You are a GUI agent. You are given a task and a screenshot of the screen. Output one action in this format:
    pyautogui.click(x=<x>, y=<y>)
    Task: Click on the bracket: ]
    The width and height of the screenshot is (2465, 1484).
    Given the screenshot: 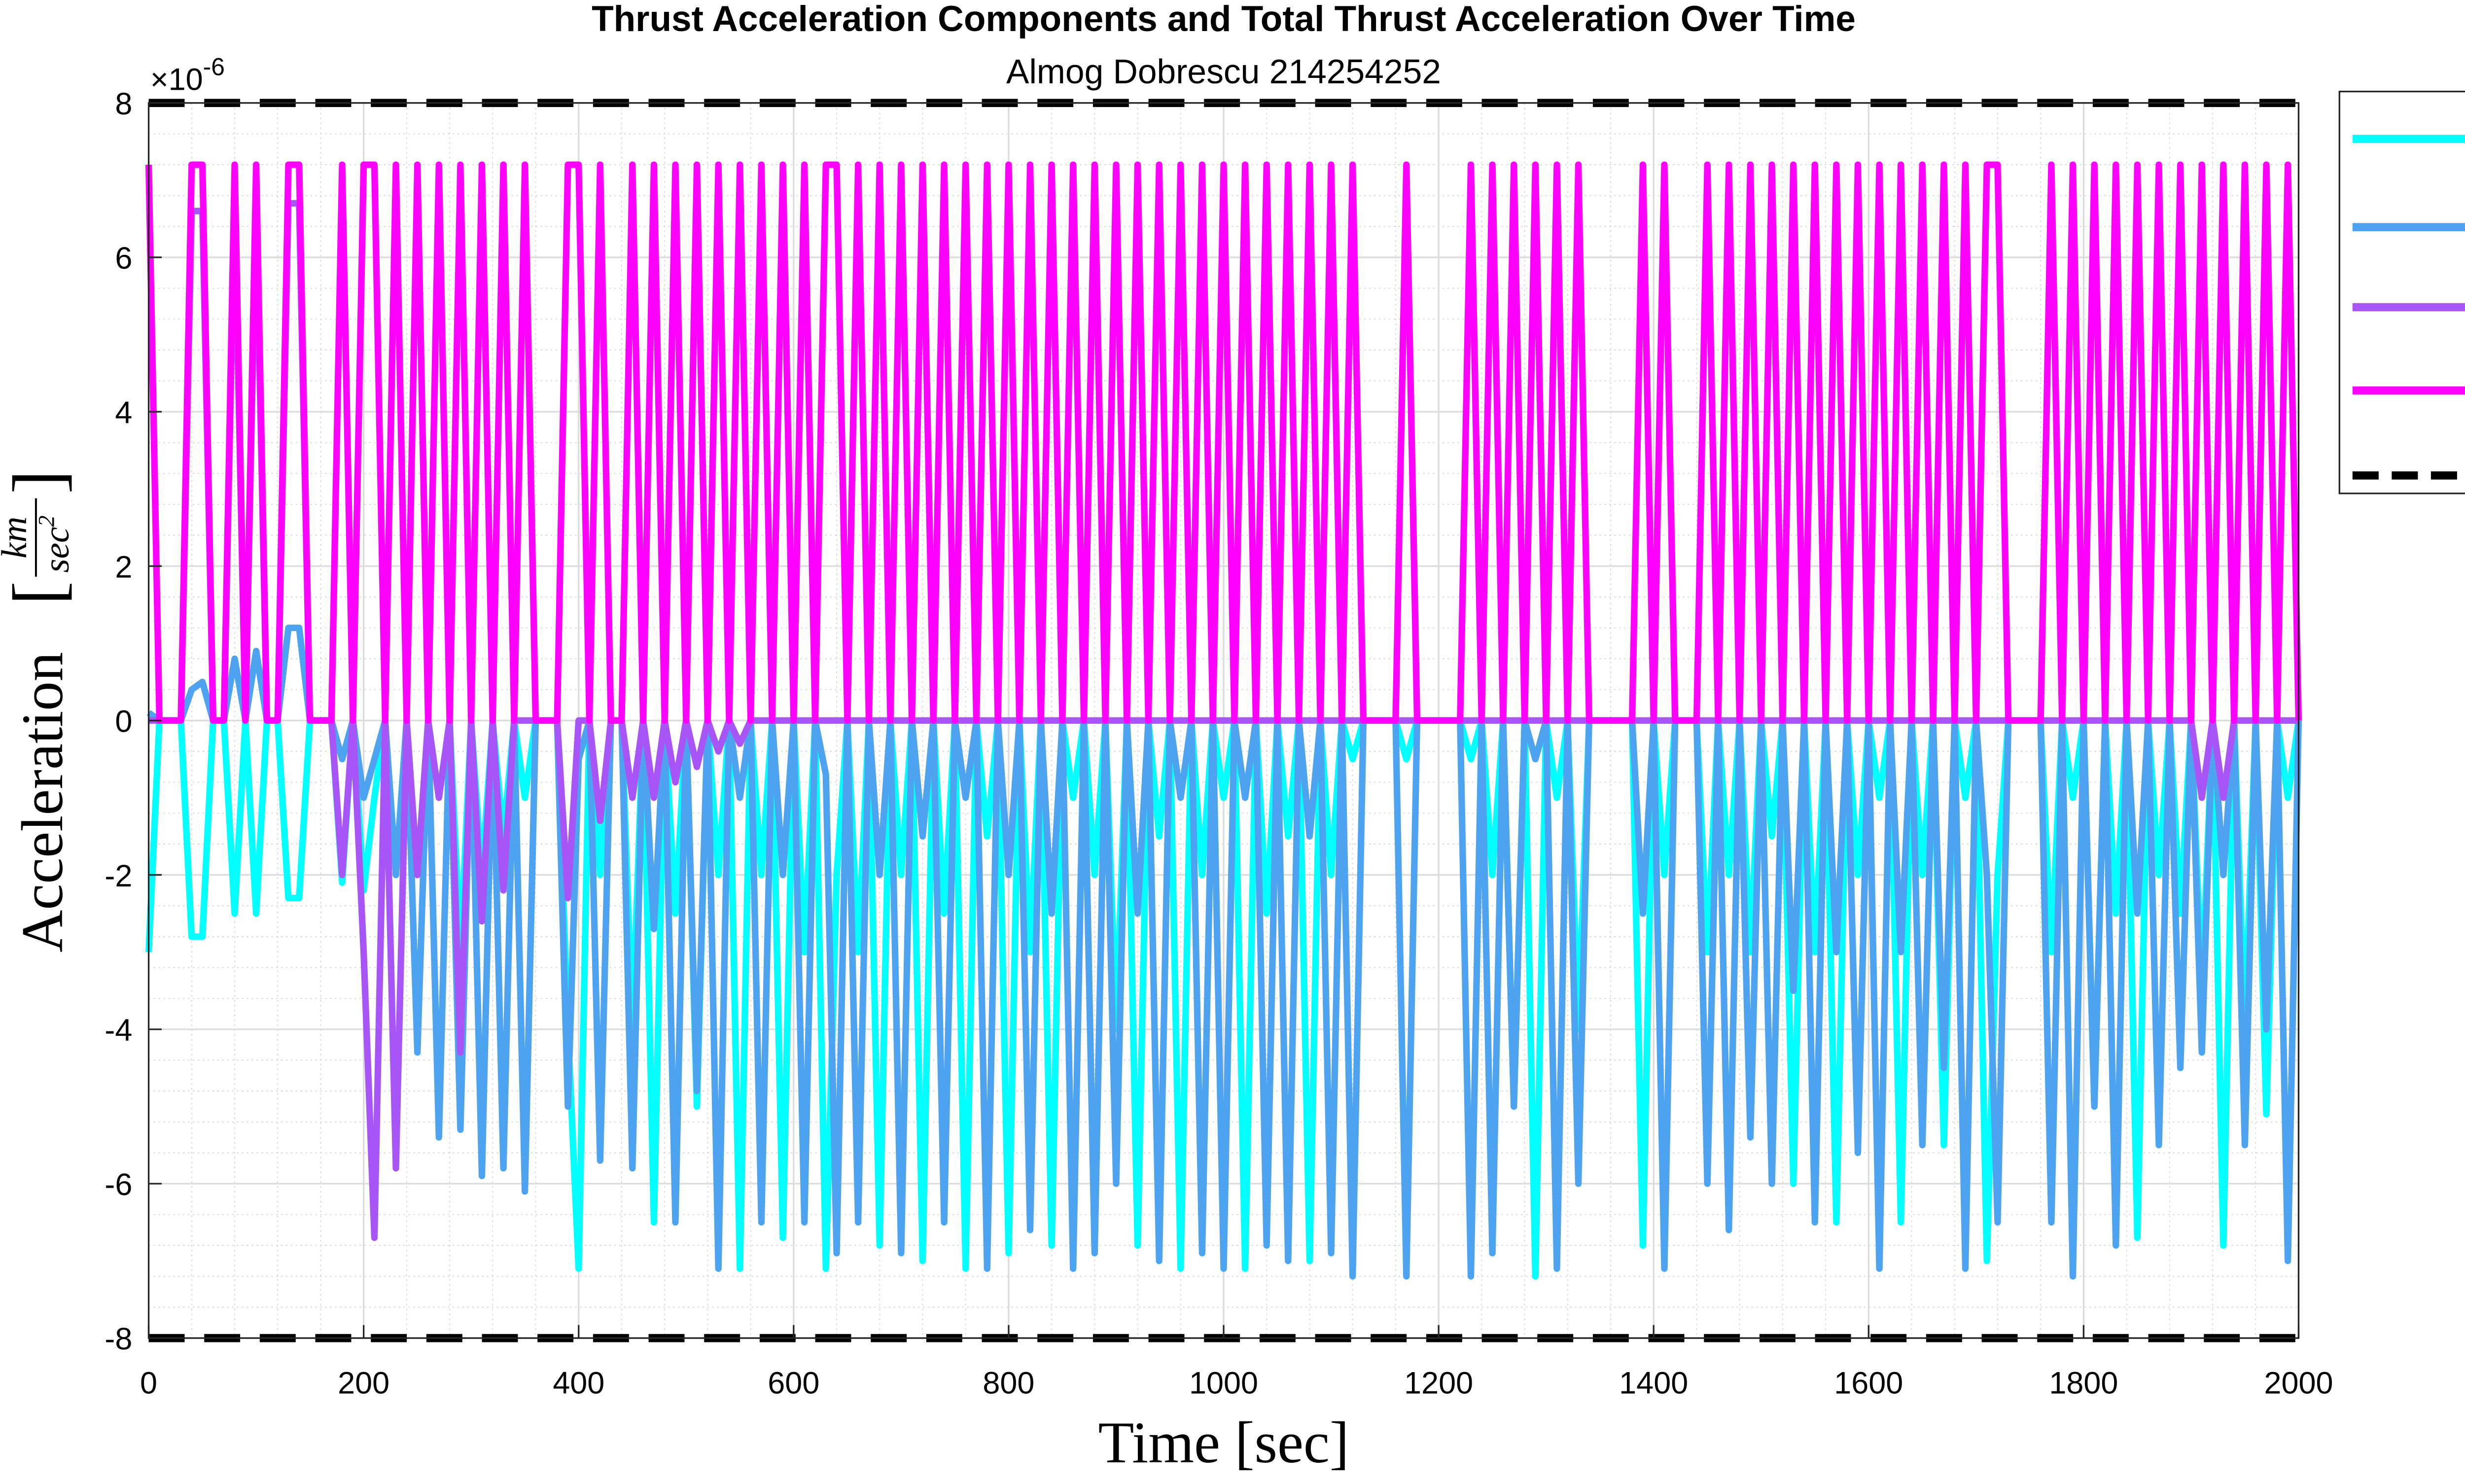 What is the action you would take?
    pyautogui.click(x=39, y=482)
    